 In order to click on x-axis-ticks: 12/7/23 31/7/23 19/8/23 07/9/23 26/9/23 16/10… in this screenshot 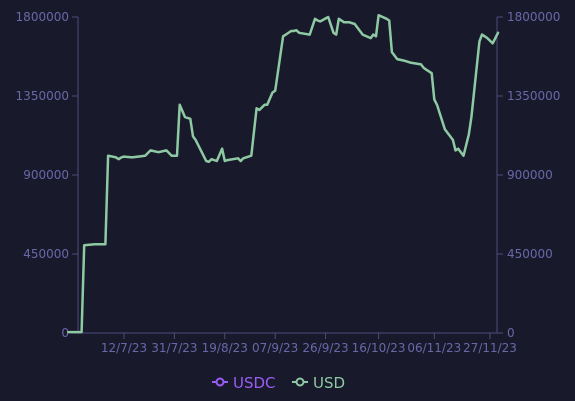, I will do `click(309, 344)`.